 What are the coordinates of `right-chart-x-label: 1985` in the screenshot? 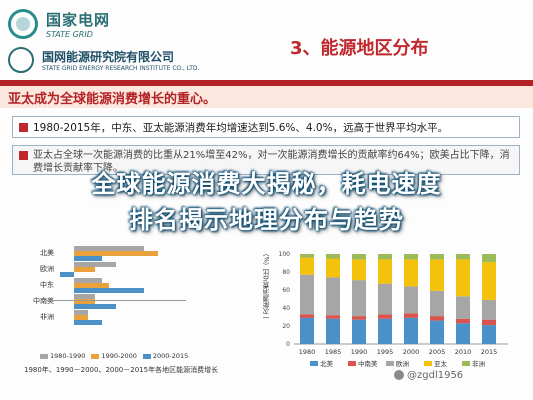 It's located at (333, 352).